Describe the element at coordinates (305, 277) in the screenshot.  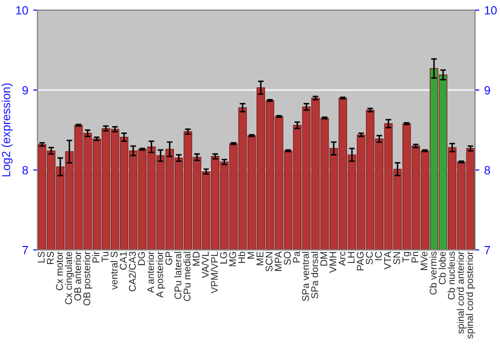
I see `x-tick-label: SPa ventral` at that location.